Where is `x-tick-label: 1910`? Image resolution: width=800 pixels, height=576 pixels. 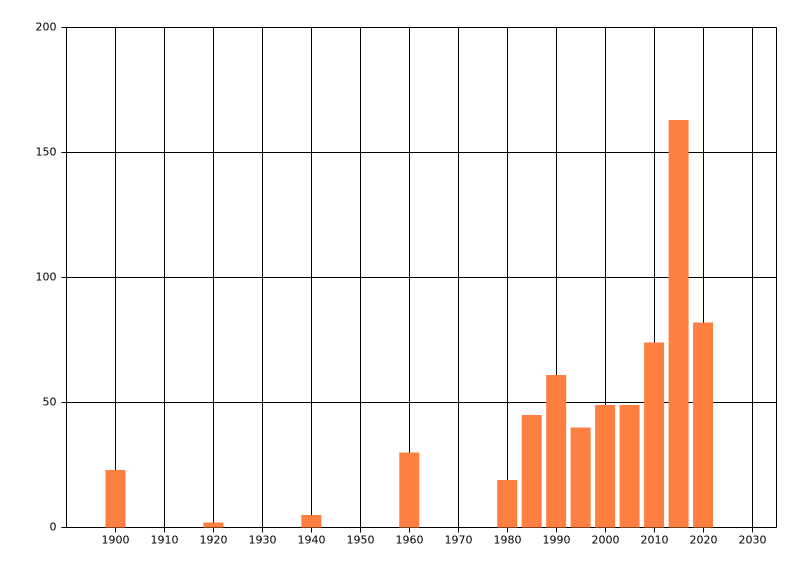
x-tick-label: 1910 is located at coordinates (165, 540).